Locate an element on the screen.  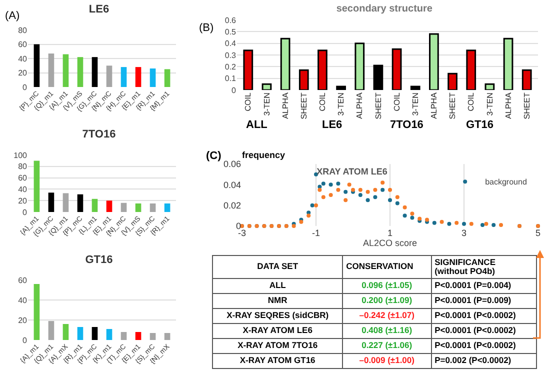
chart-title: 7TO16 is located at coordinates (99, 134).